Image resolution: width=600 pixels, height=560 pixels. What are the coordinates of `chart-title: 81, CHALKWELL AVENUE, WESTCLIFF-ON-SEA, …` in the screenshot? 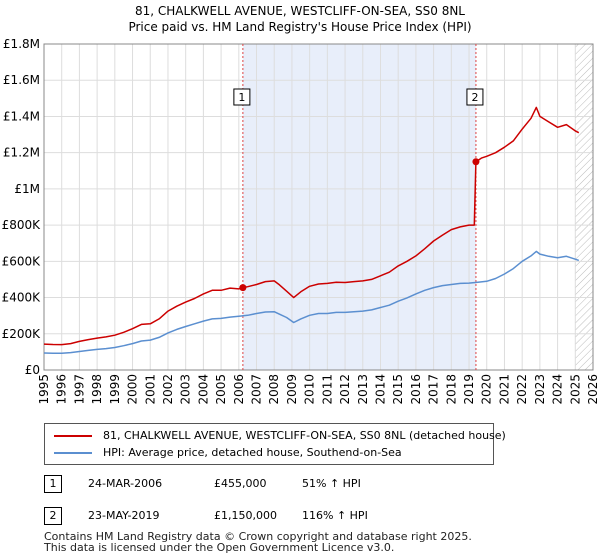 It's located at (300, 11).